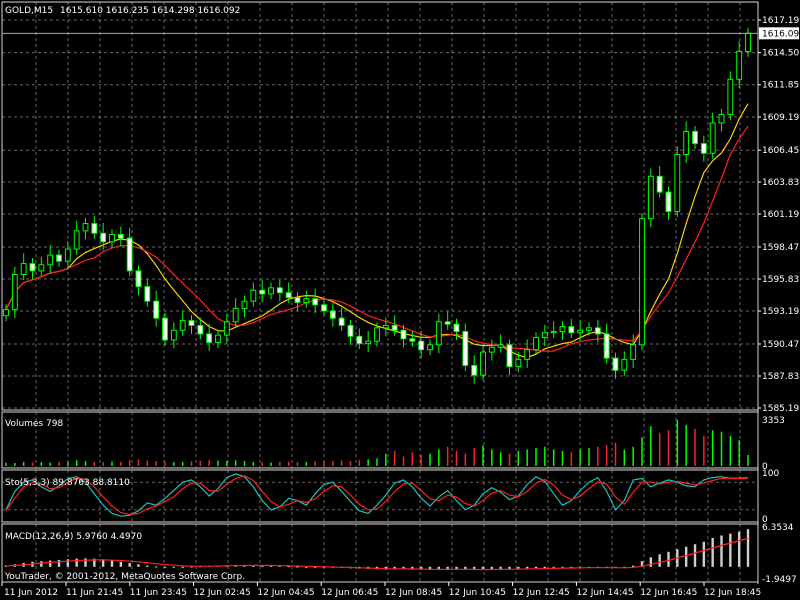 The height and width of the screenshot is (600, 800). I want to click on price-tick-label: 1590.47, so click(780, 345).